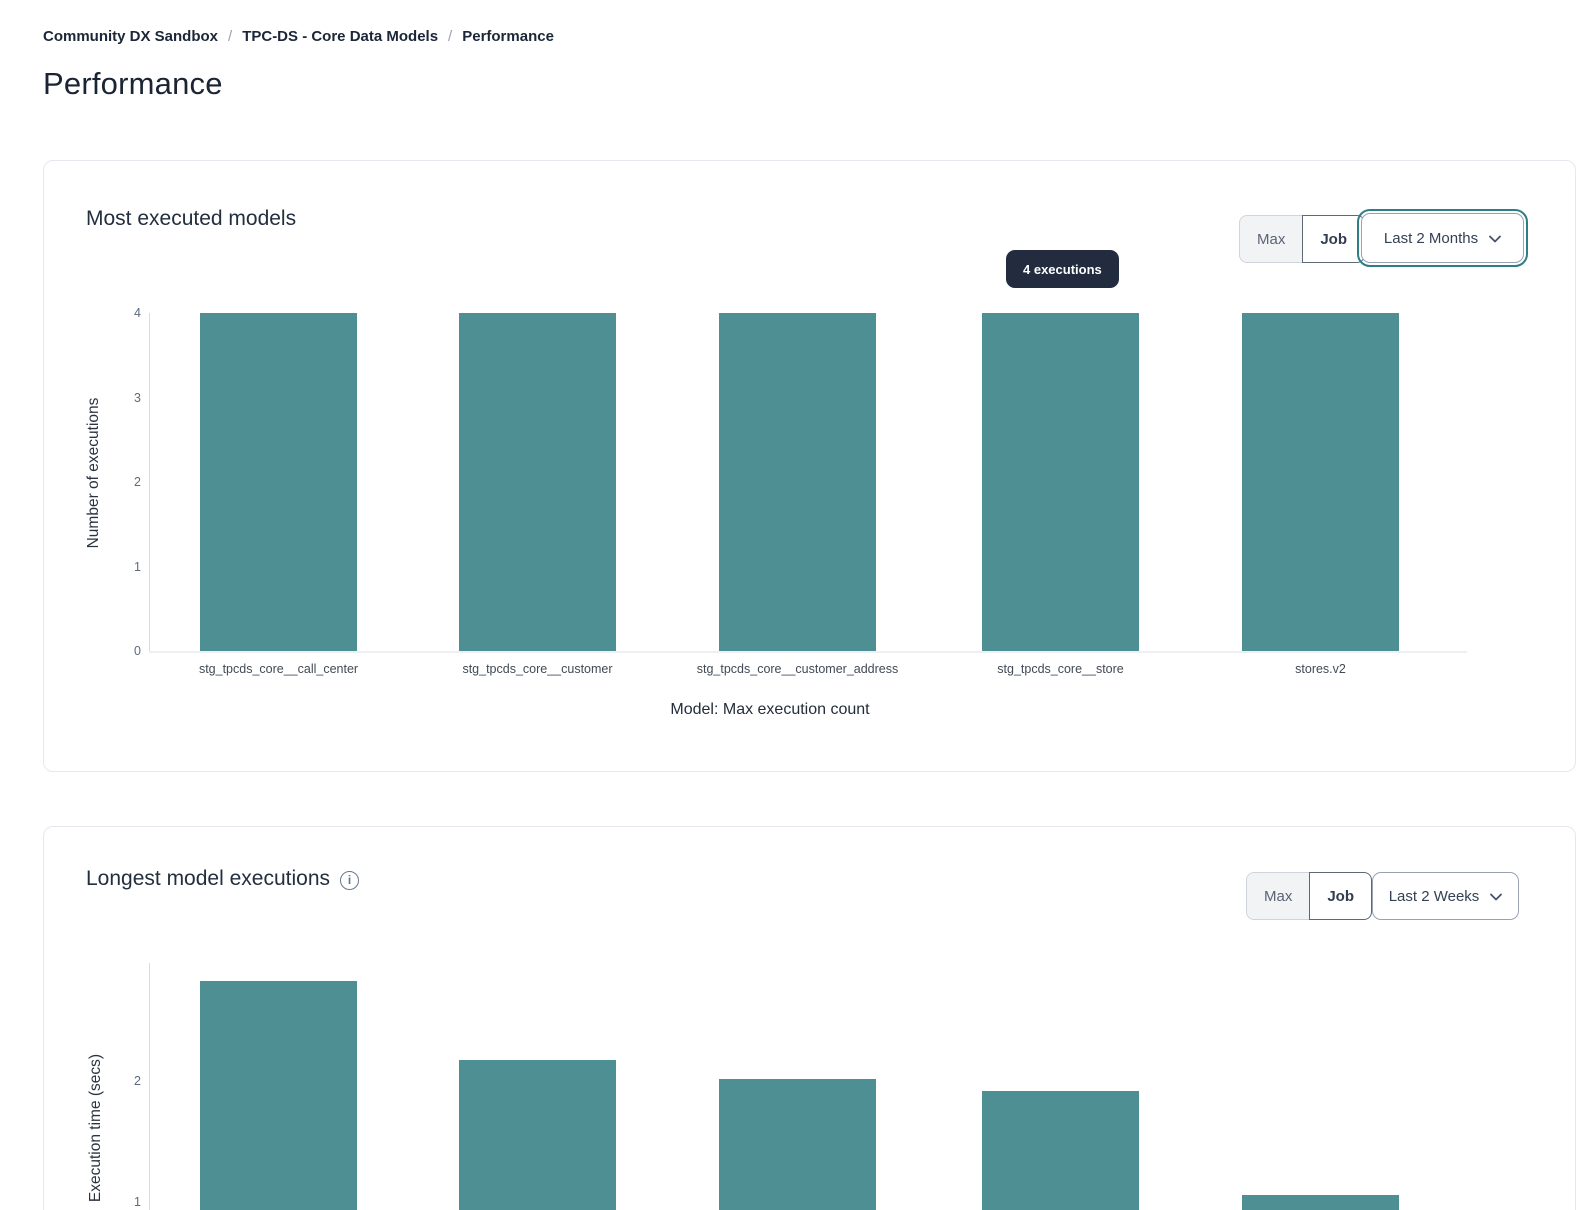 The height and width of the screenshot is (1210, 1584). Describe the element at coordinates (797, 482) in the screenshot. I see `bar-stg_tpcds_core__customer_address` at that location.